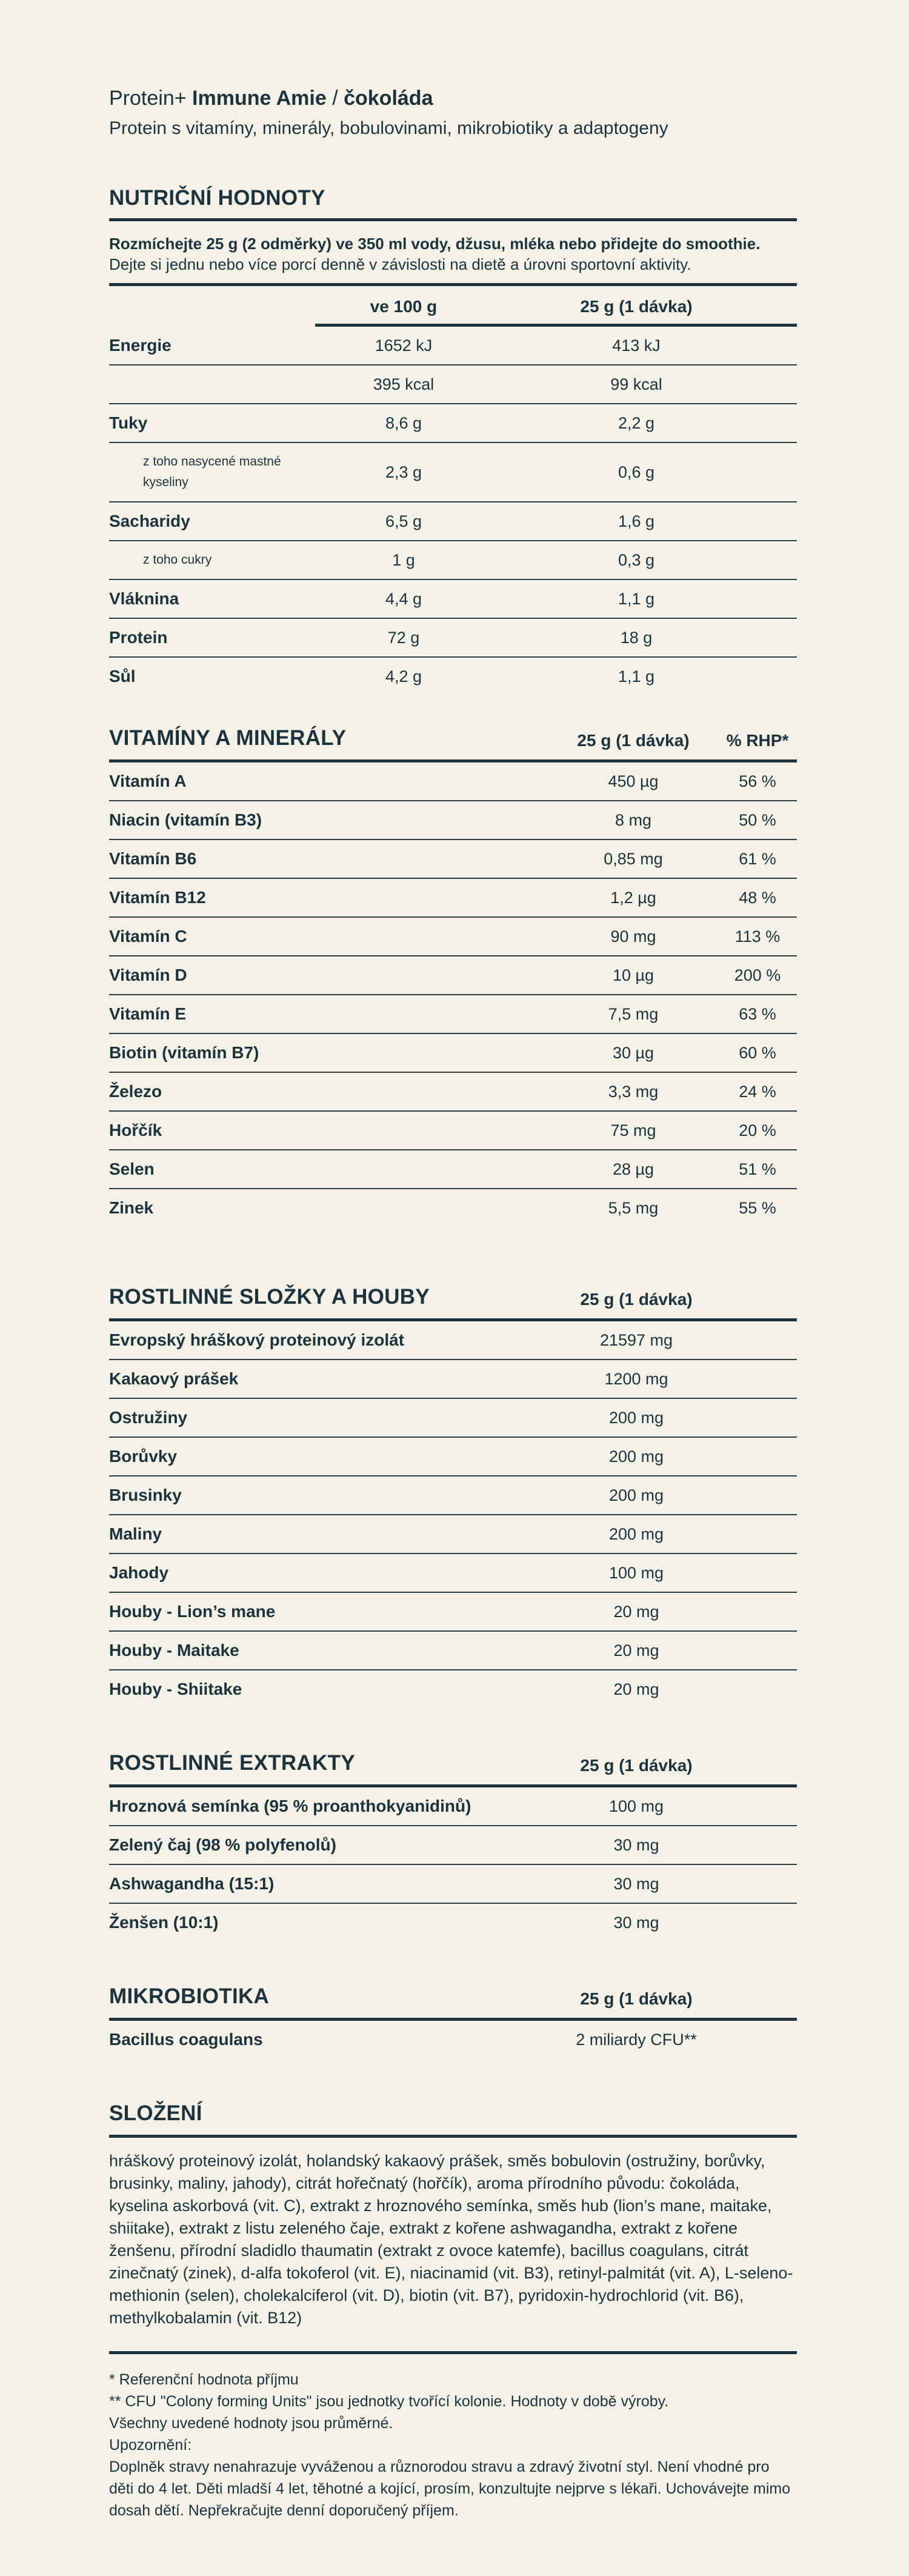 The width and height of the screenshot is (909, 2576). Describe the element at coordinates (192, 1884) in the screenshot. I see `row-label: Ashwagandha (15:1)` at that location.